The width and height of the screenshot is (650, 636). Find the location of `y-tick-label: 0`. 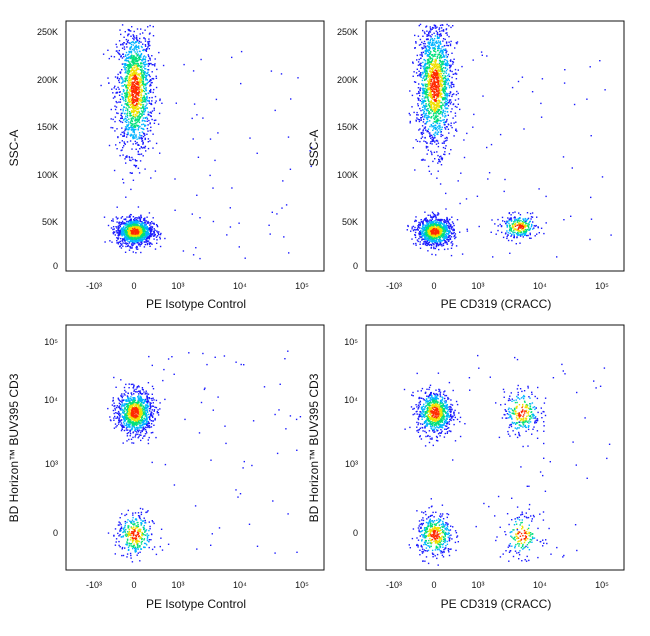

y-tick-label: 0 is located at coordinates (55, 266).